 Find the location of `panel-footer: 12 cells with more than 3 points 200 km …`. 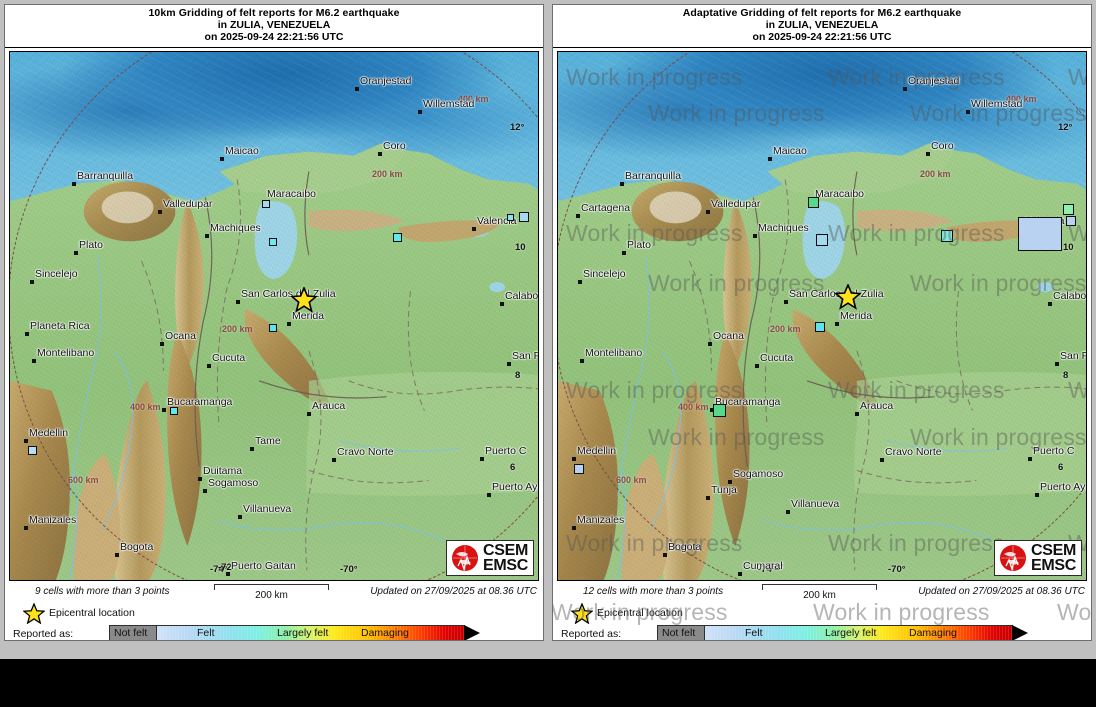

panel-footer: 12 cells with more than 3 points 200 km … is located at coordinates (822, 611).